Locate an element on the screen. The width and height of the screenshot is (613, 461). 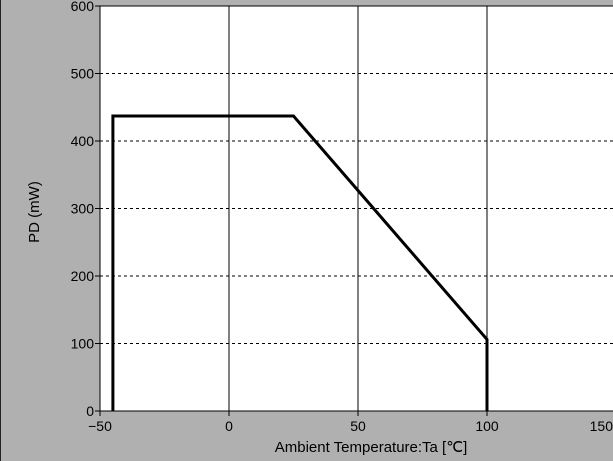
x-axis-label: Ambient Temperature:Ta [℃] is located at coordinates (371, 447).